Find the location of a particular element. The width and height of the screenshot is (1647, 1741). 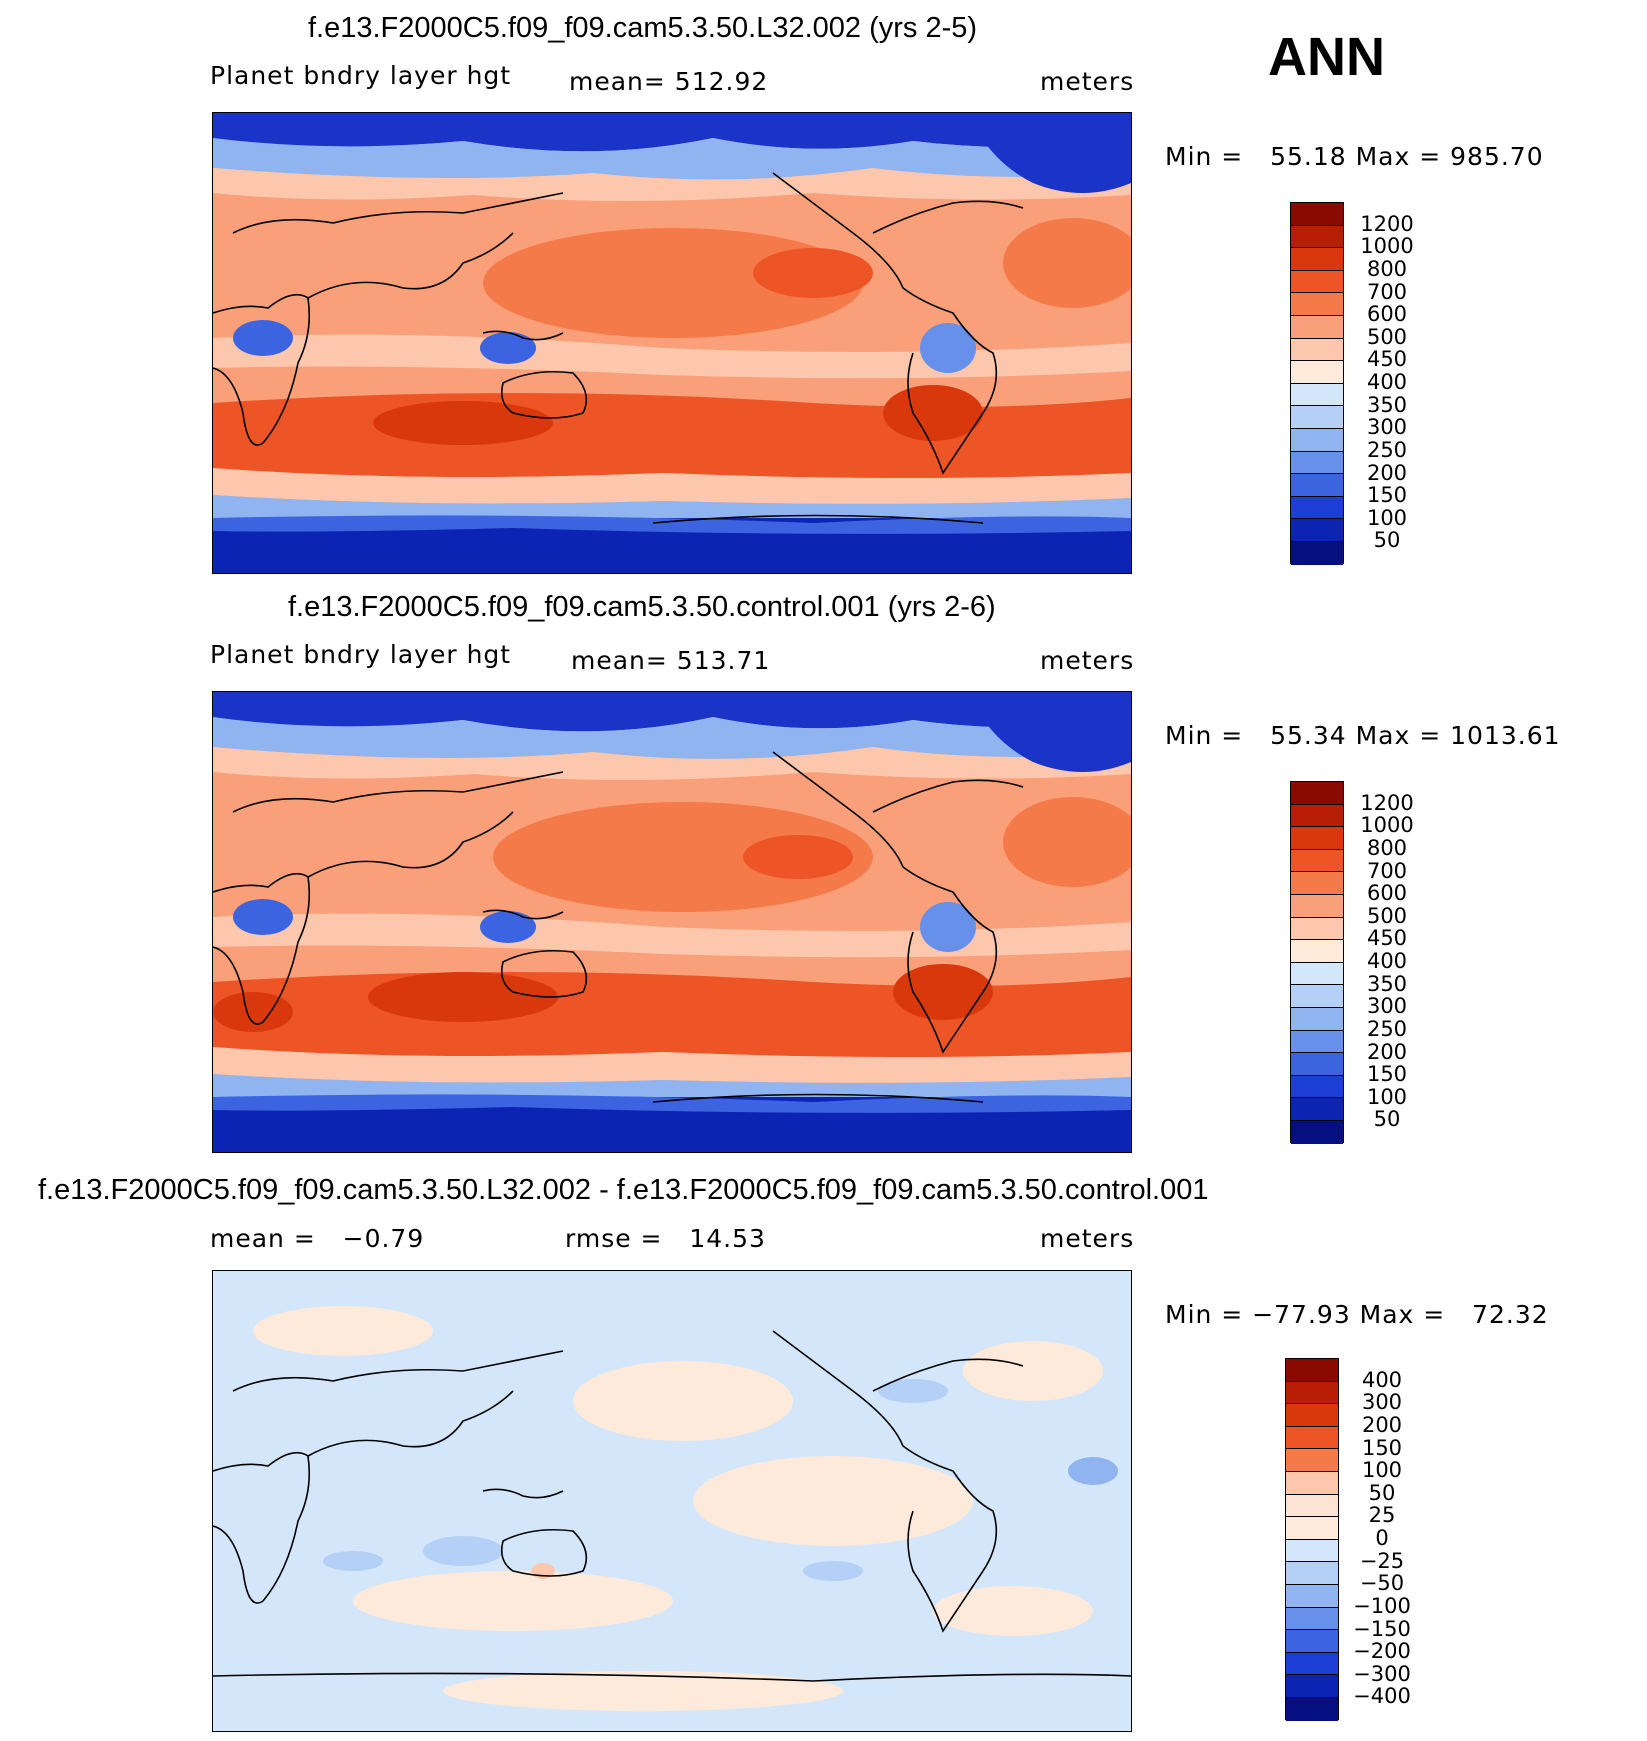

panel-1-map is located at coordinates (672, 343).